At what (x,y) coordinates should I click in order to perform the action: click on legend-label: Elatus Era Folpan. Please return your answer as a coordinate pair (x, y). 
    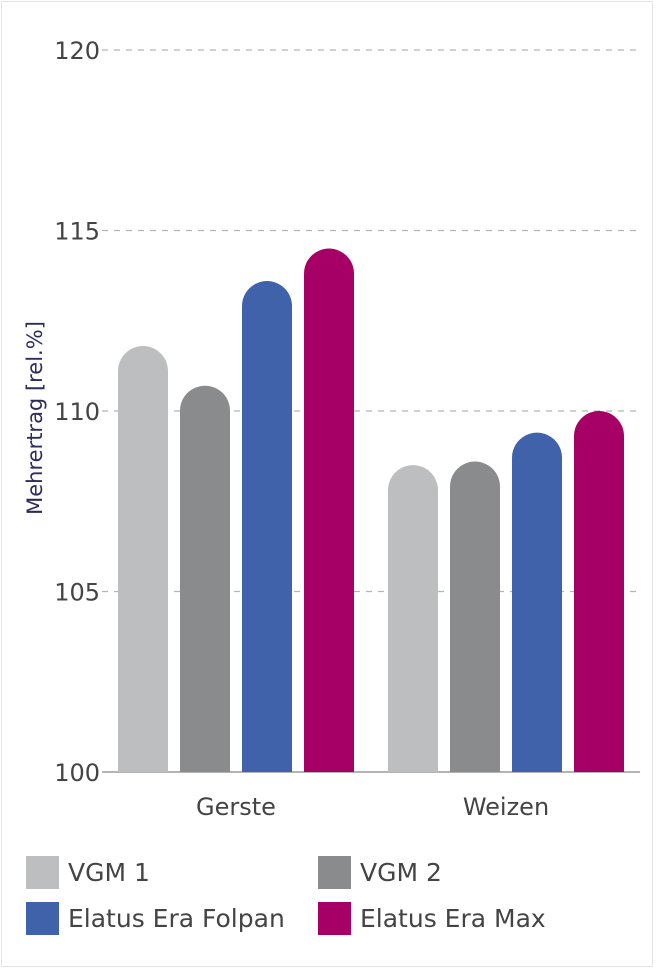
    Looking at the image, I should click on (176, 918).